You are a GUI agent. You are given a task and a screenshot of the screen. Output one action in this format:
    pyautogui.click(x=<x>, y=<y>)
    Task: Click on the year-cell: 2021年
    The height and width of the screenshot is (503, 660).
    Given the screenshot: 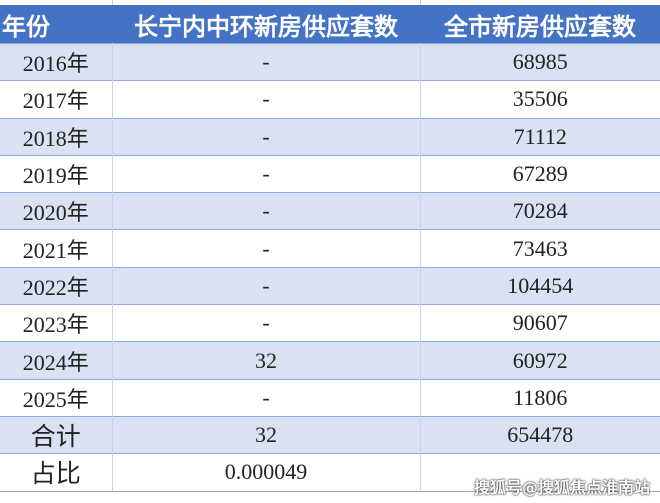 What is the action you would take?
    pyautogui.click(x=56, y=248)
    